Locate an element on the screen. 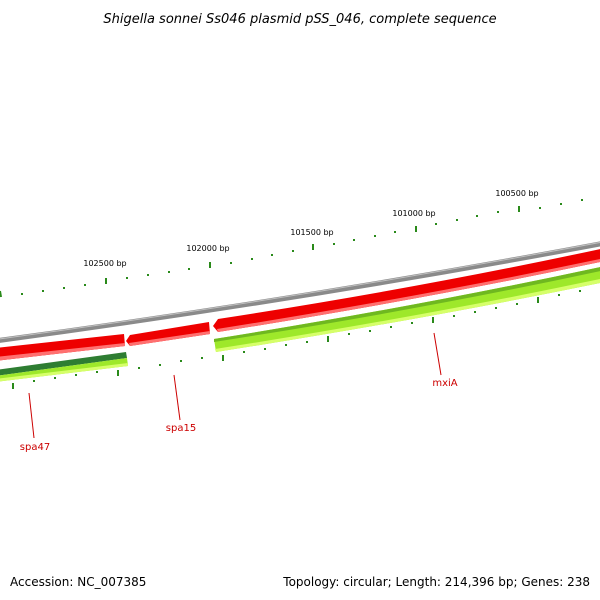 The height and width of the screenshot is (600, 600). gene-label-spa47: spa47 is located at coordinates (35, 447).